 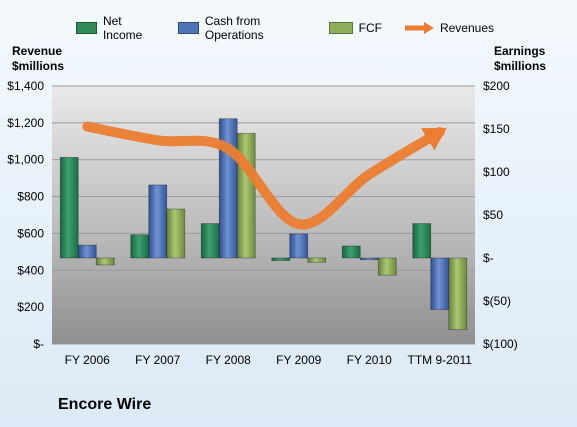 What do you see at coordinates (496, 129) in the screenshot?
I see `y-tick-label-right: $150` at bounding box center [496, 129].